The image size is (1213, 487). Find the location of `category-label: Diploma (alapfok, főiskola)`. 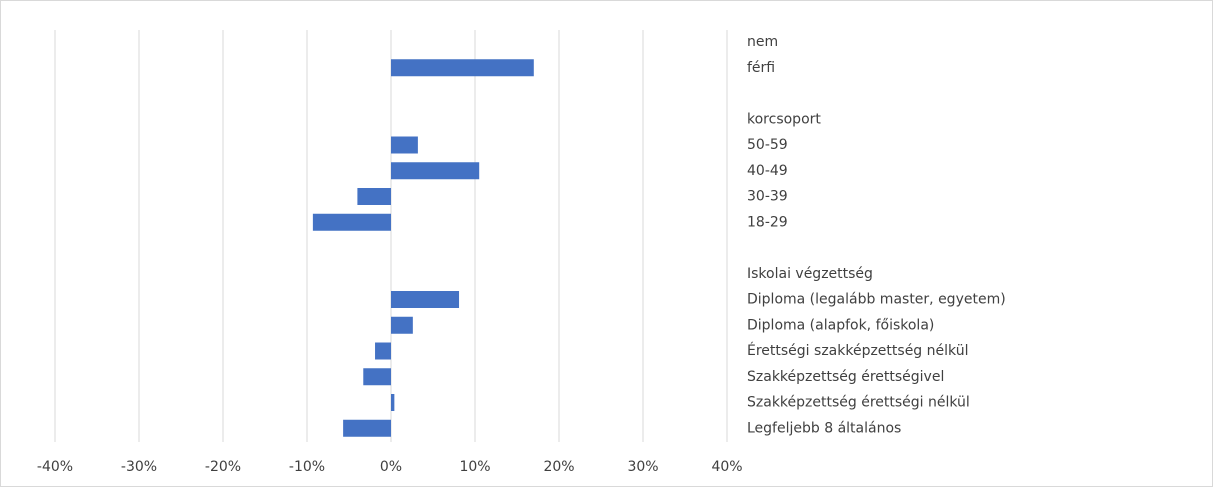

category-label: Diploma (alapfok, főiskola) is located at coordinates (840, 325).